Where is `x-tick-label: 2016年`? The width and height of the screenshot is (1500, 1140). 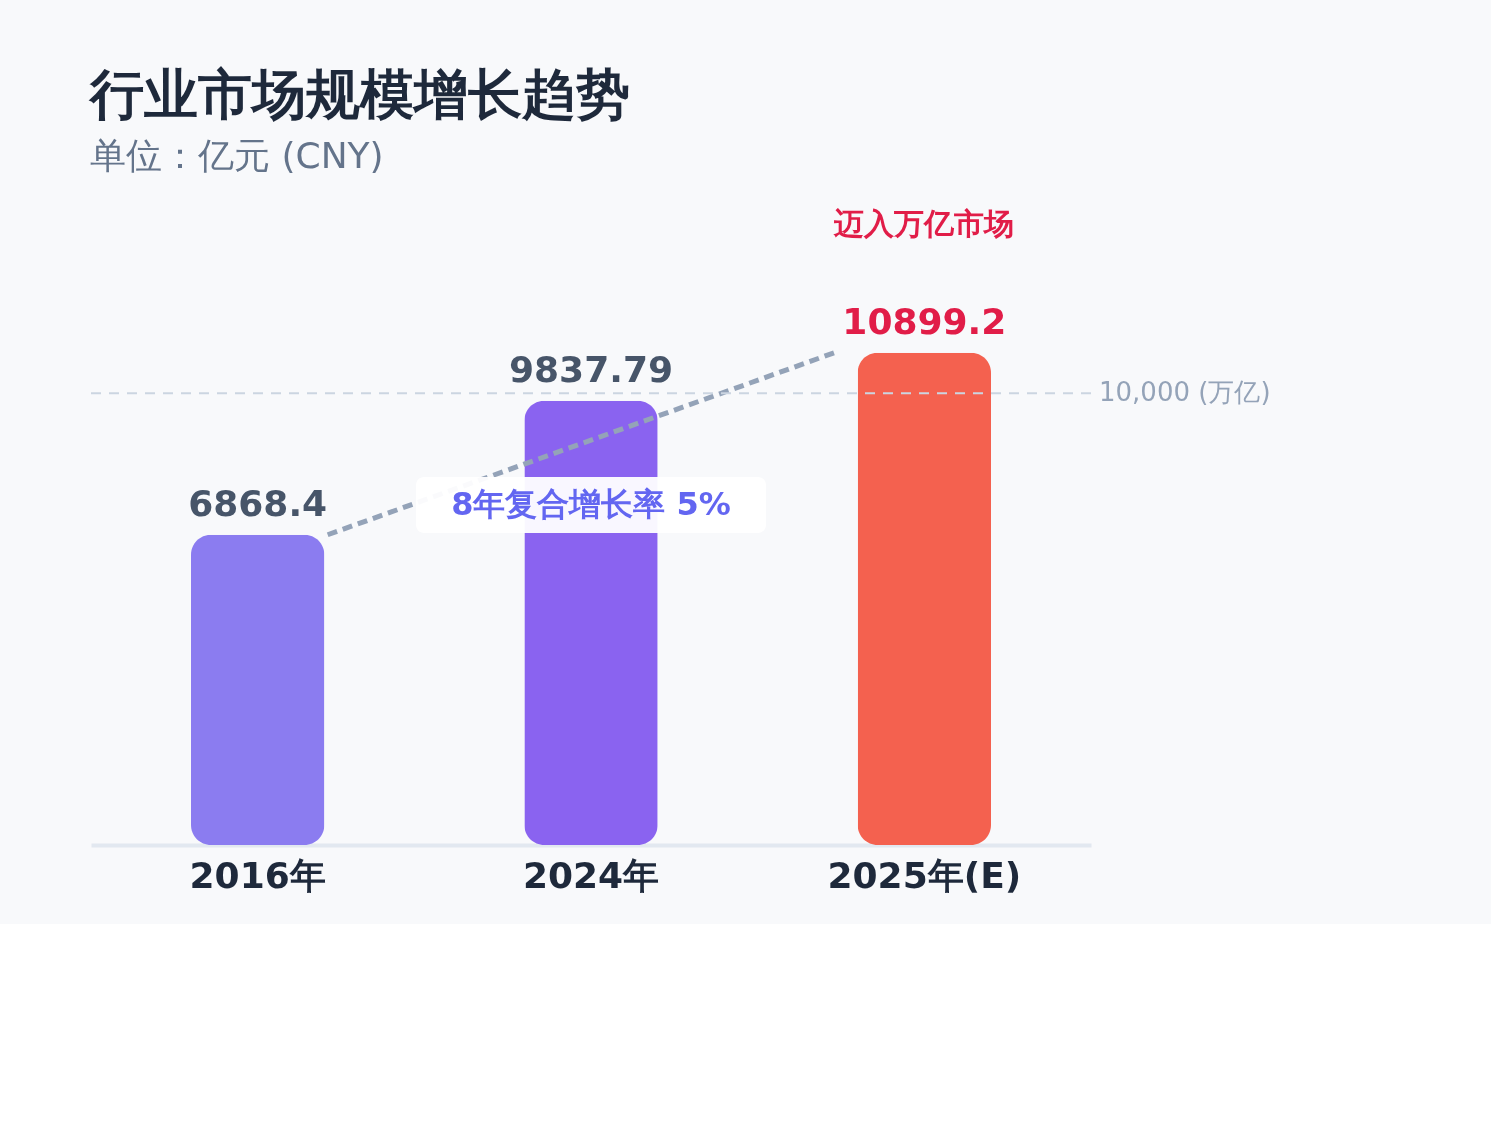
x-tick-label: 2016年 is located at coordinates (257, 875).